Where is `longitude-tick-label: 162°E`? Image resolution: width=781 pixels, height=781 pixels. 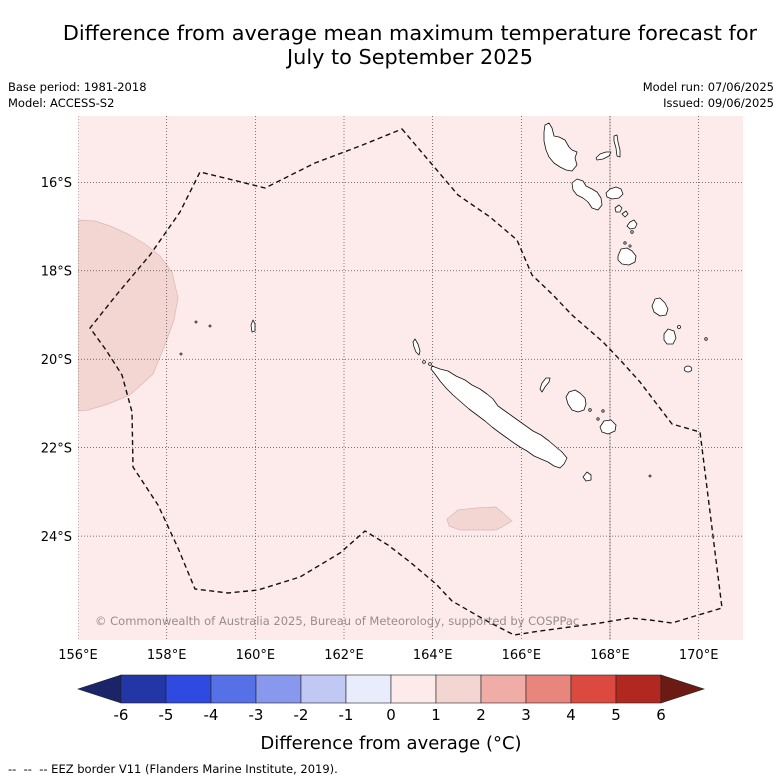 longitude-tick-label: 162°E is located at coordinates (344, 655).